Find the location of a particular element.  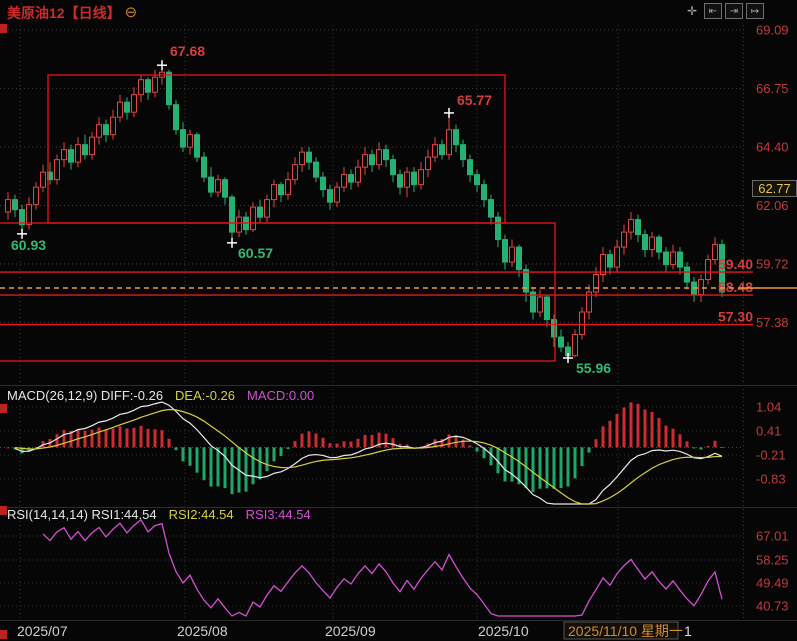

price-axis-label: 69.09 is located at coordinates (772, 30).